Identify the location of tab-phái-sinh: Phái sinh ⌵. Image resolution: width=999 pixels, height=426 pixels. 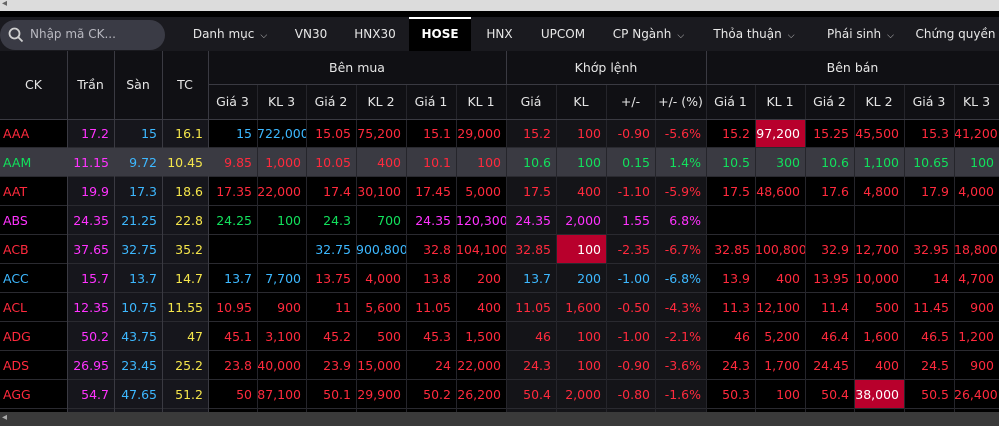
(860, 34).